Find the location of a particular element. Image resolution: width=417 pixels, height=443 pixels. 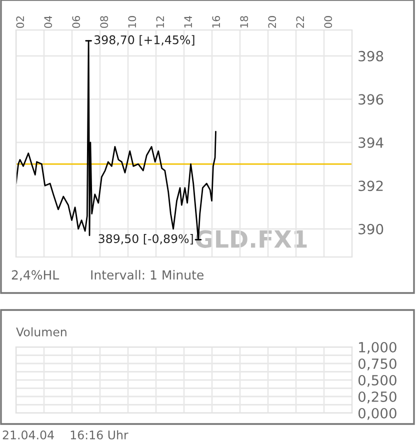

y-tick-label: 0,250 is located at coordinates (377, 397).